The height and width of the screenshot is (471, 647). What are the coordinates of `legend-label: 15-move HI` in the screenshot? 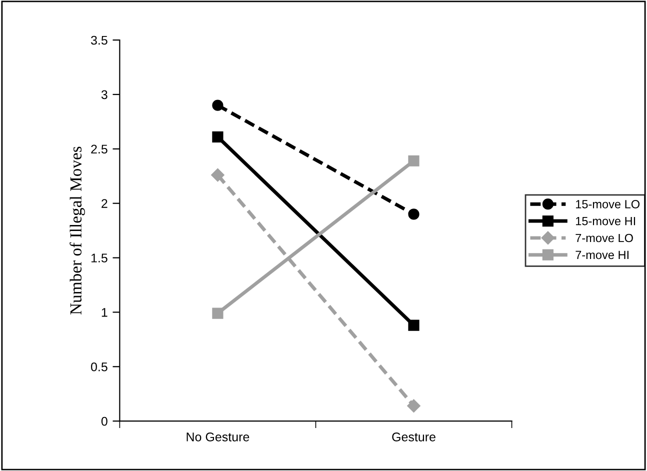 It's located at (606, 221).